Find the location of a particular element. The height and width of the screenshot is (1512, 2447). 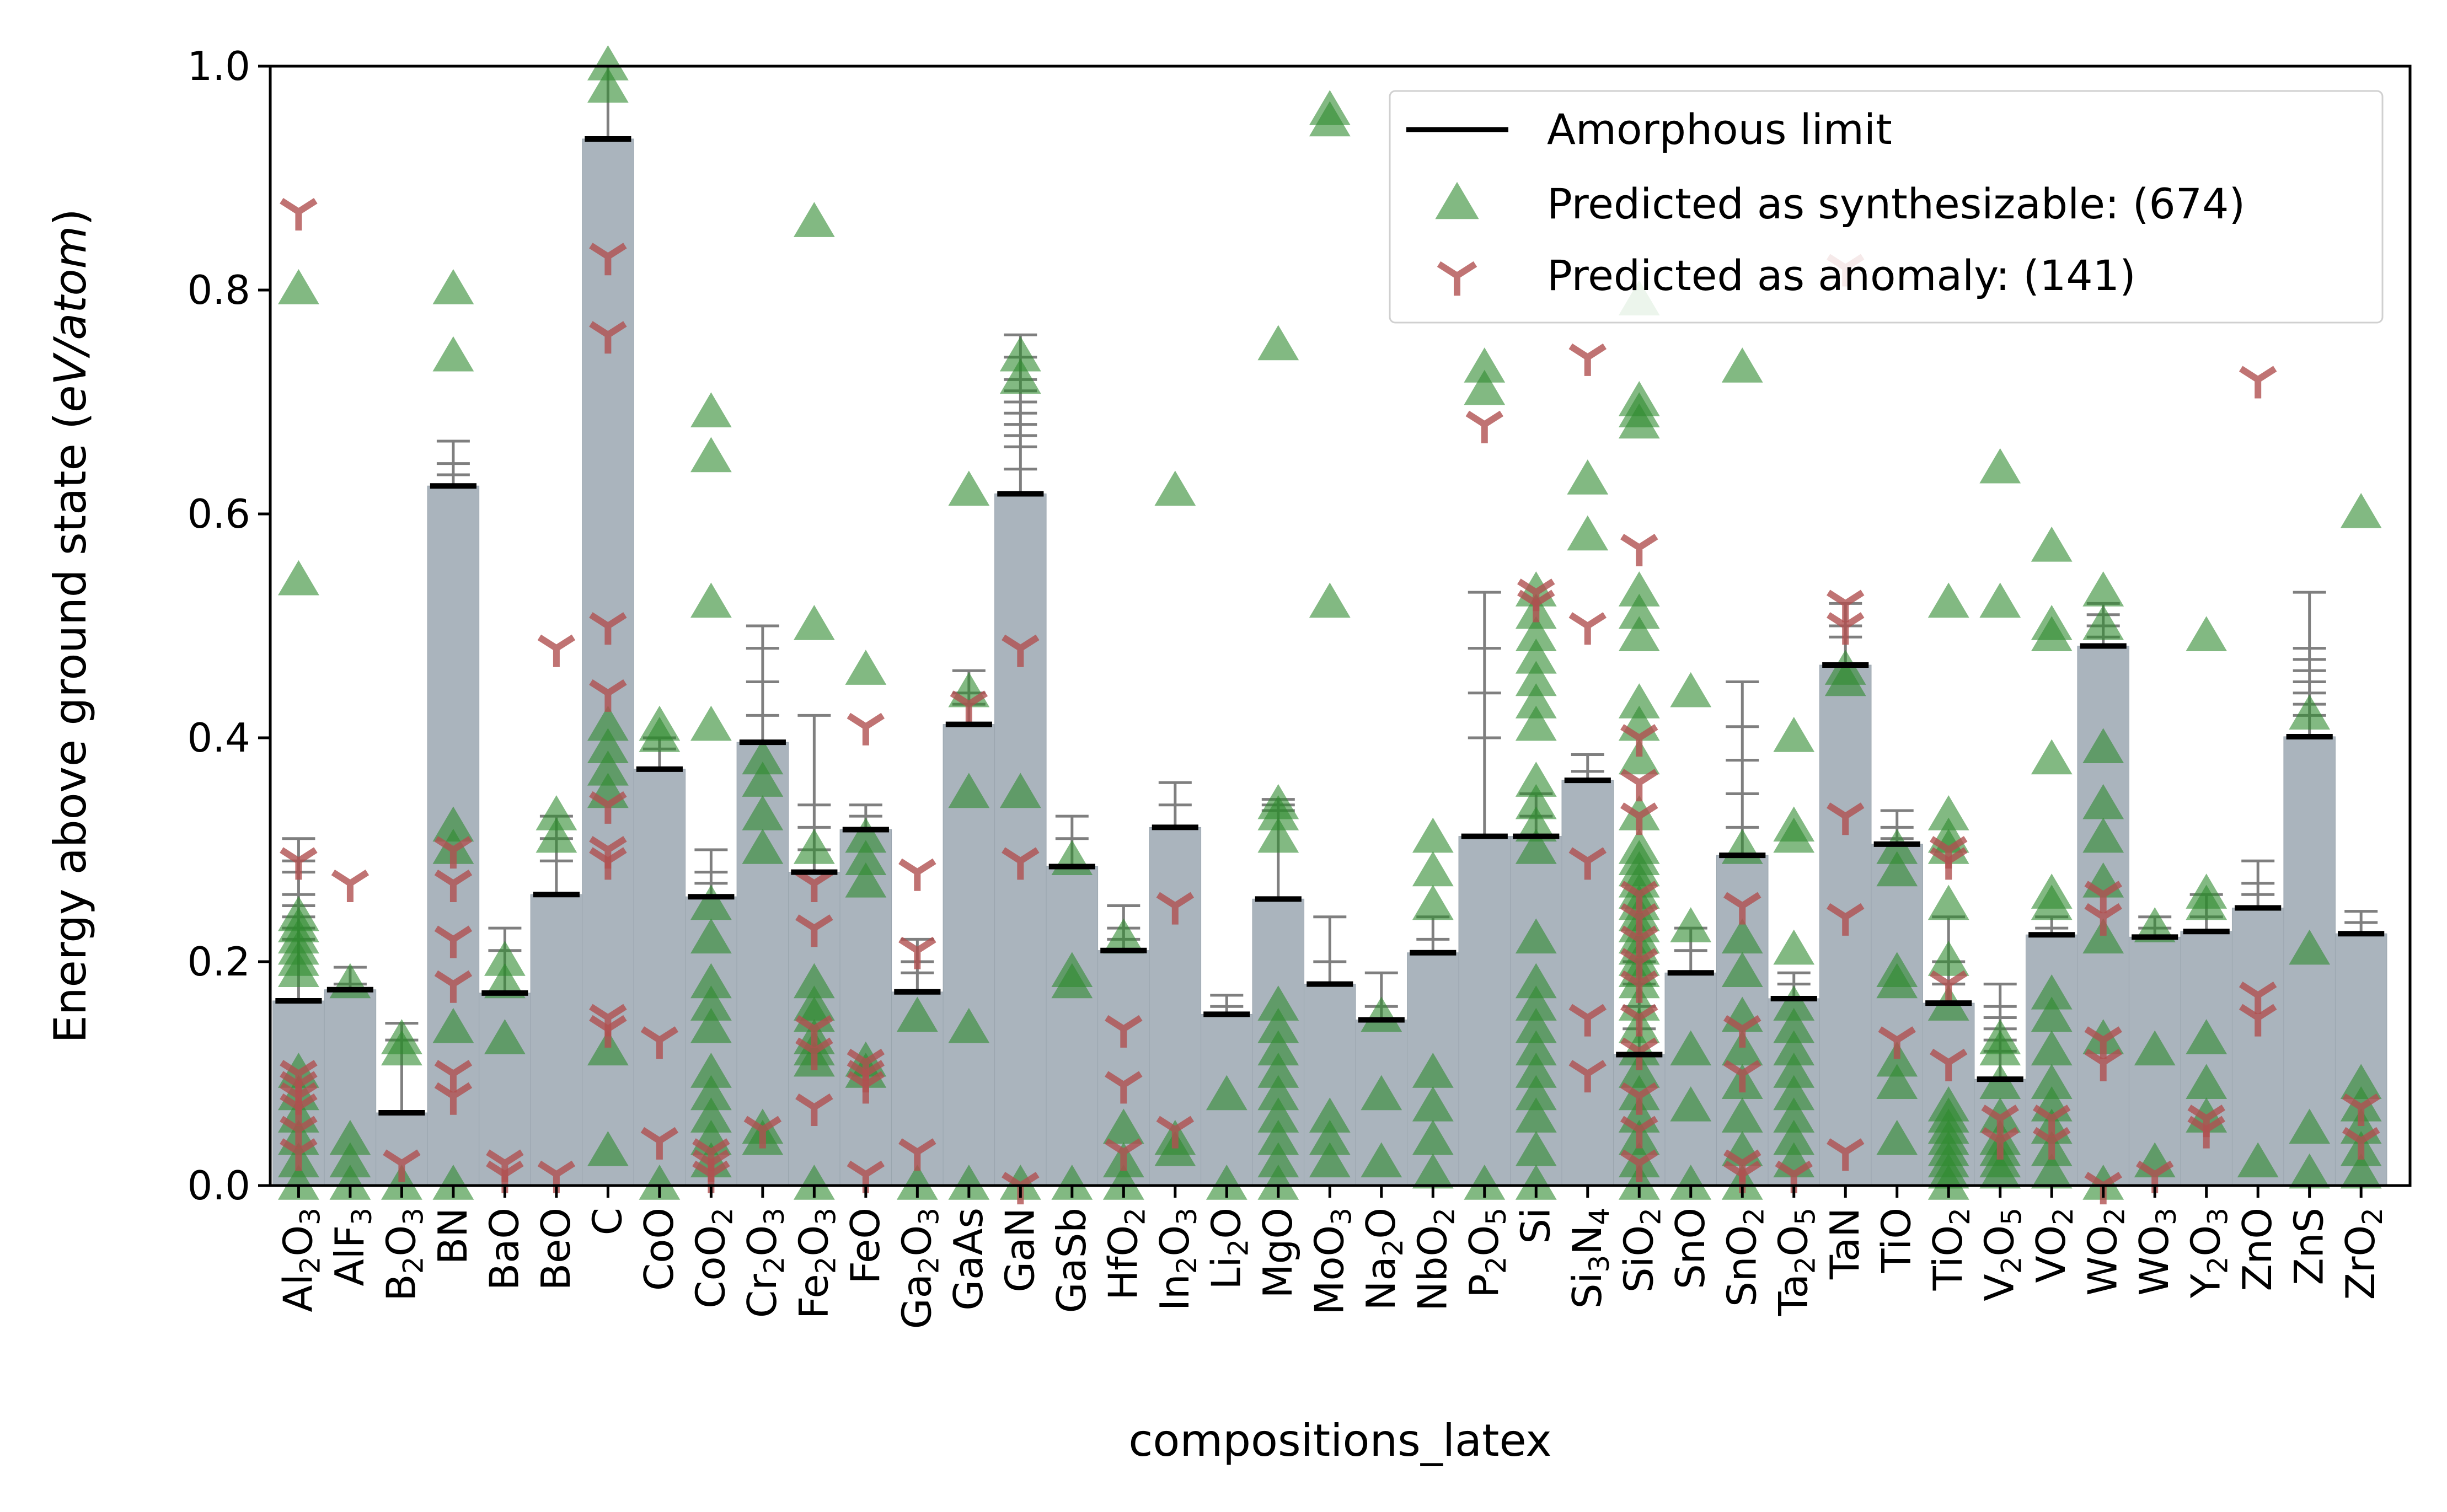

legend-synthesizable-label: Predicted as synthesizable: (674) is located at coordinates (1896, 203).